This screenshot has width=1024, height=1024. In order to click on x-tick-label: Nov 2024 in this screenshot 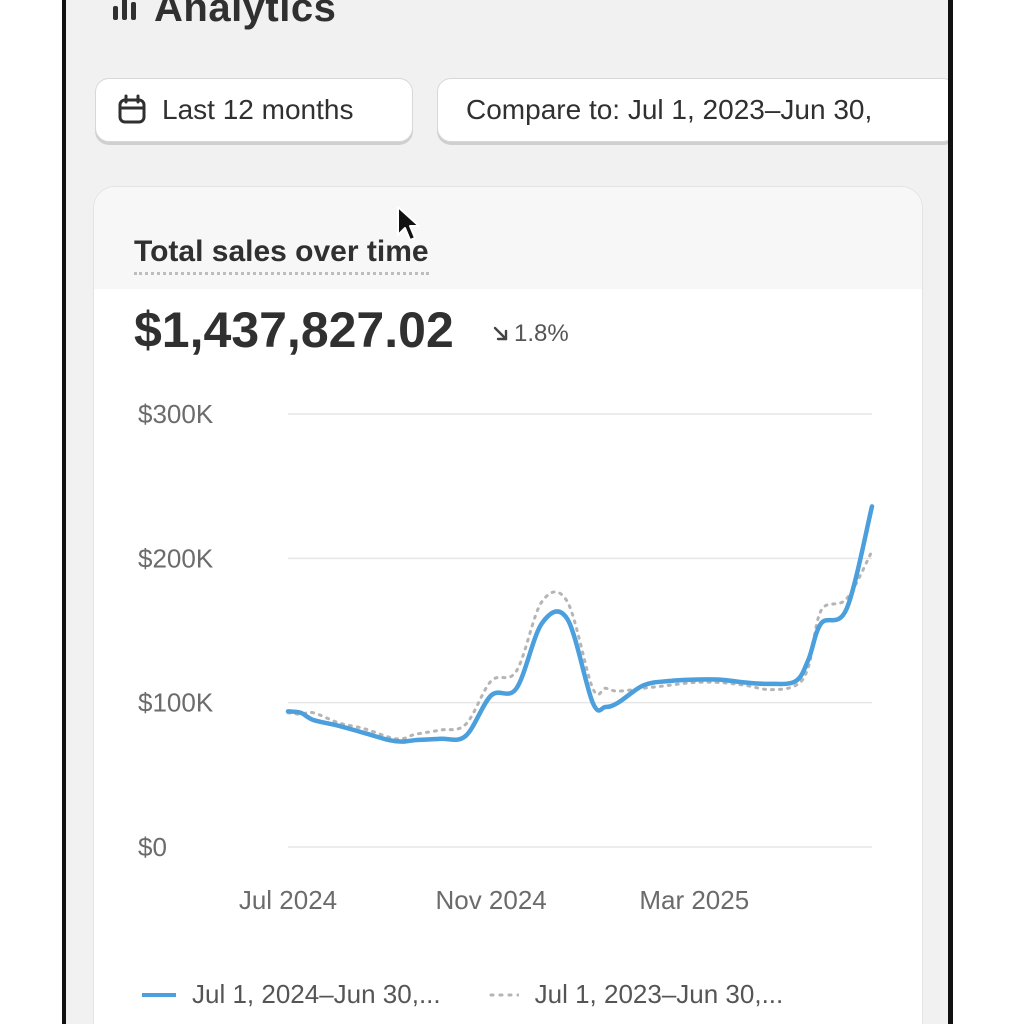, I will do `click(490, 900)`.